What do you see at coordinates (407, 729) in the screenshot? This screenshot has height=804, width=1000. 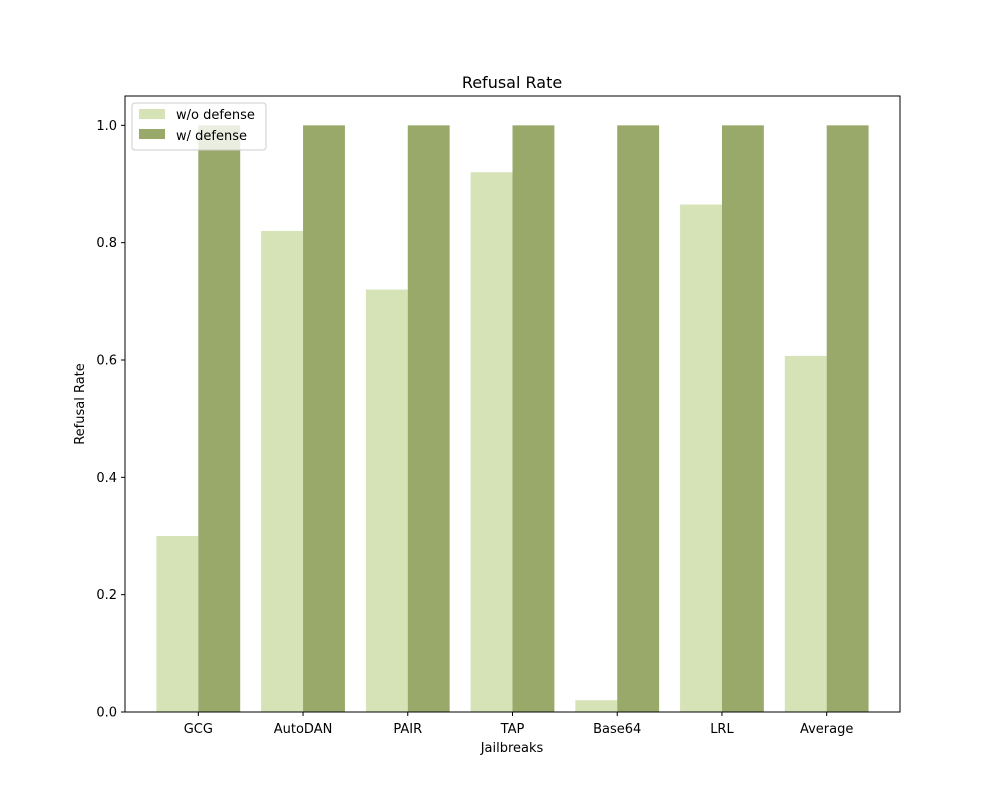 I see `x-tick-label-pair: PAIR` at bounding box center [407, 729].